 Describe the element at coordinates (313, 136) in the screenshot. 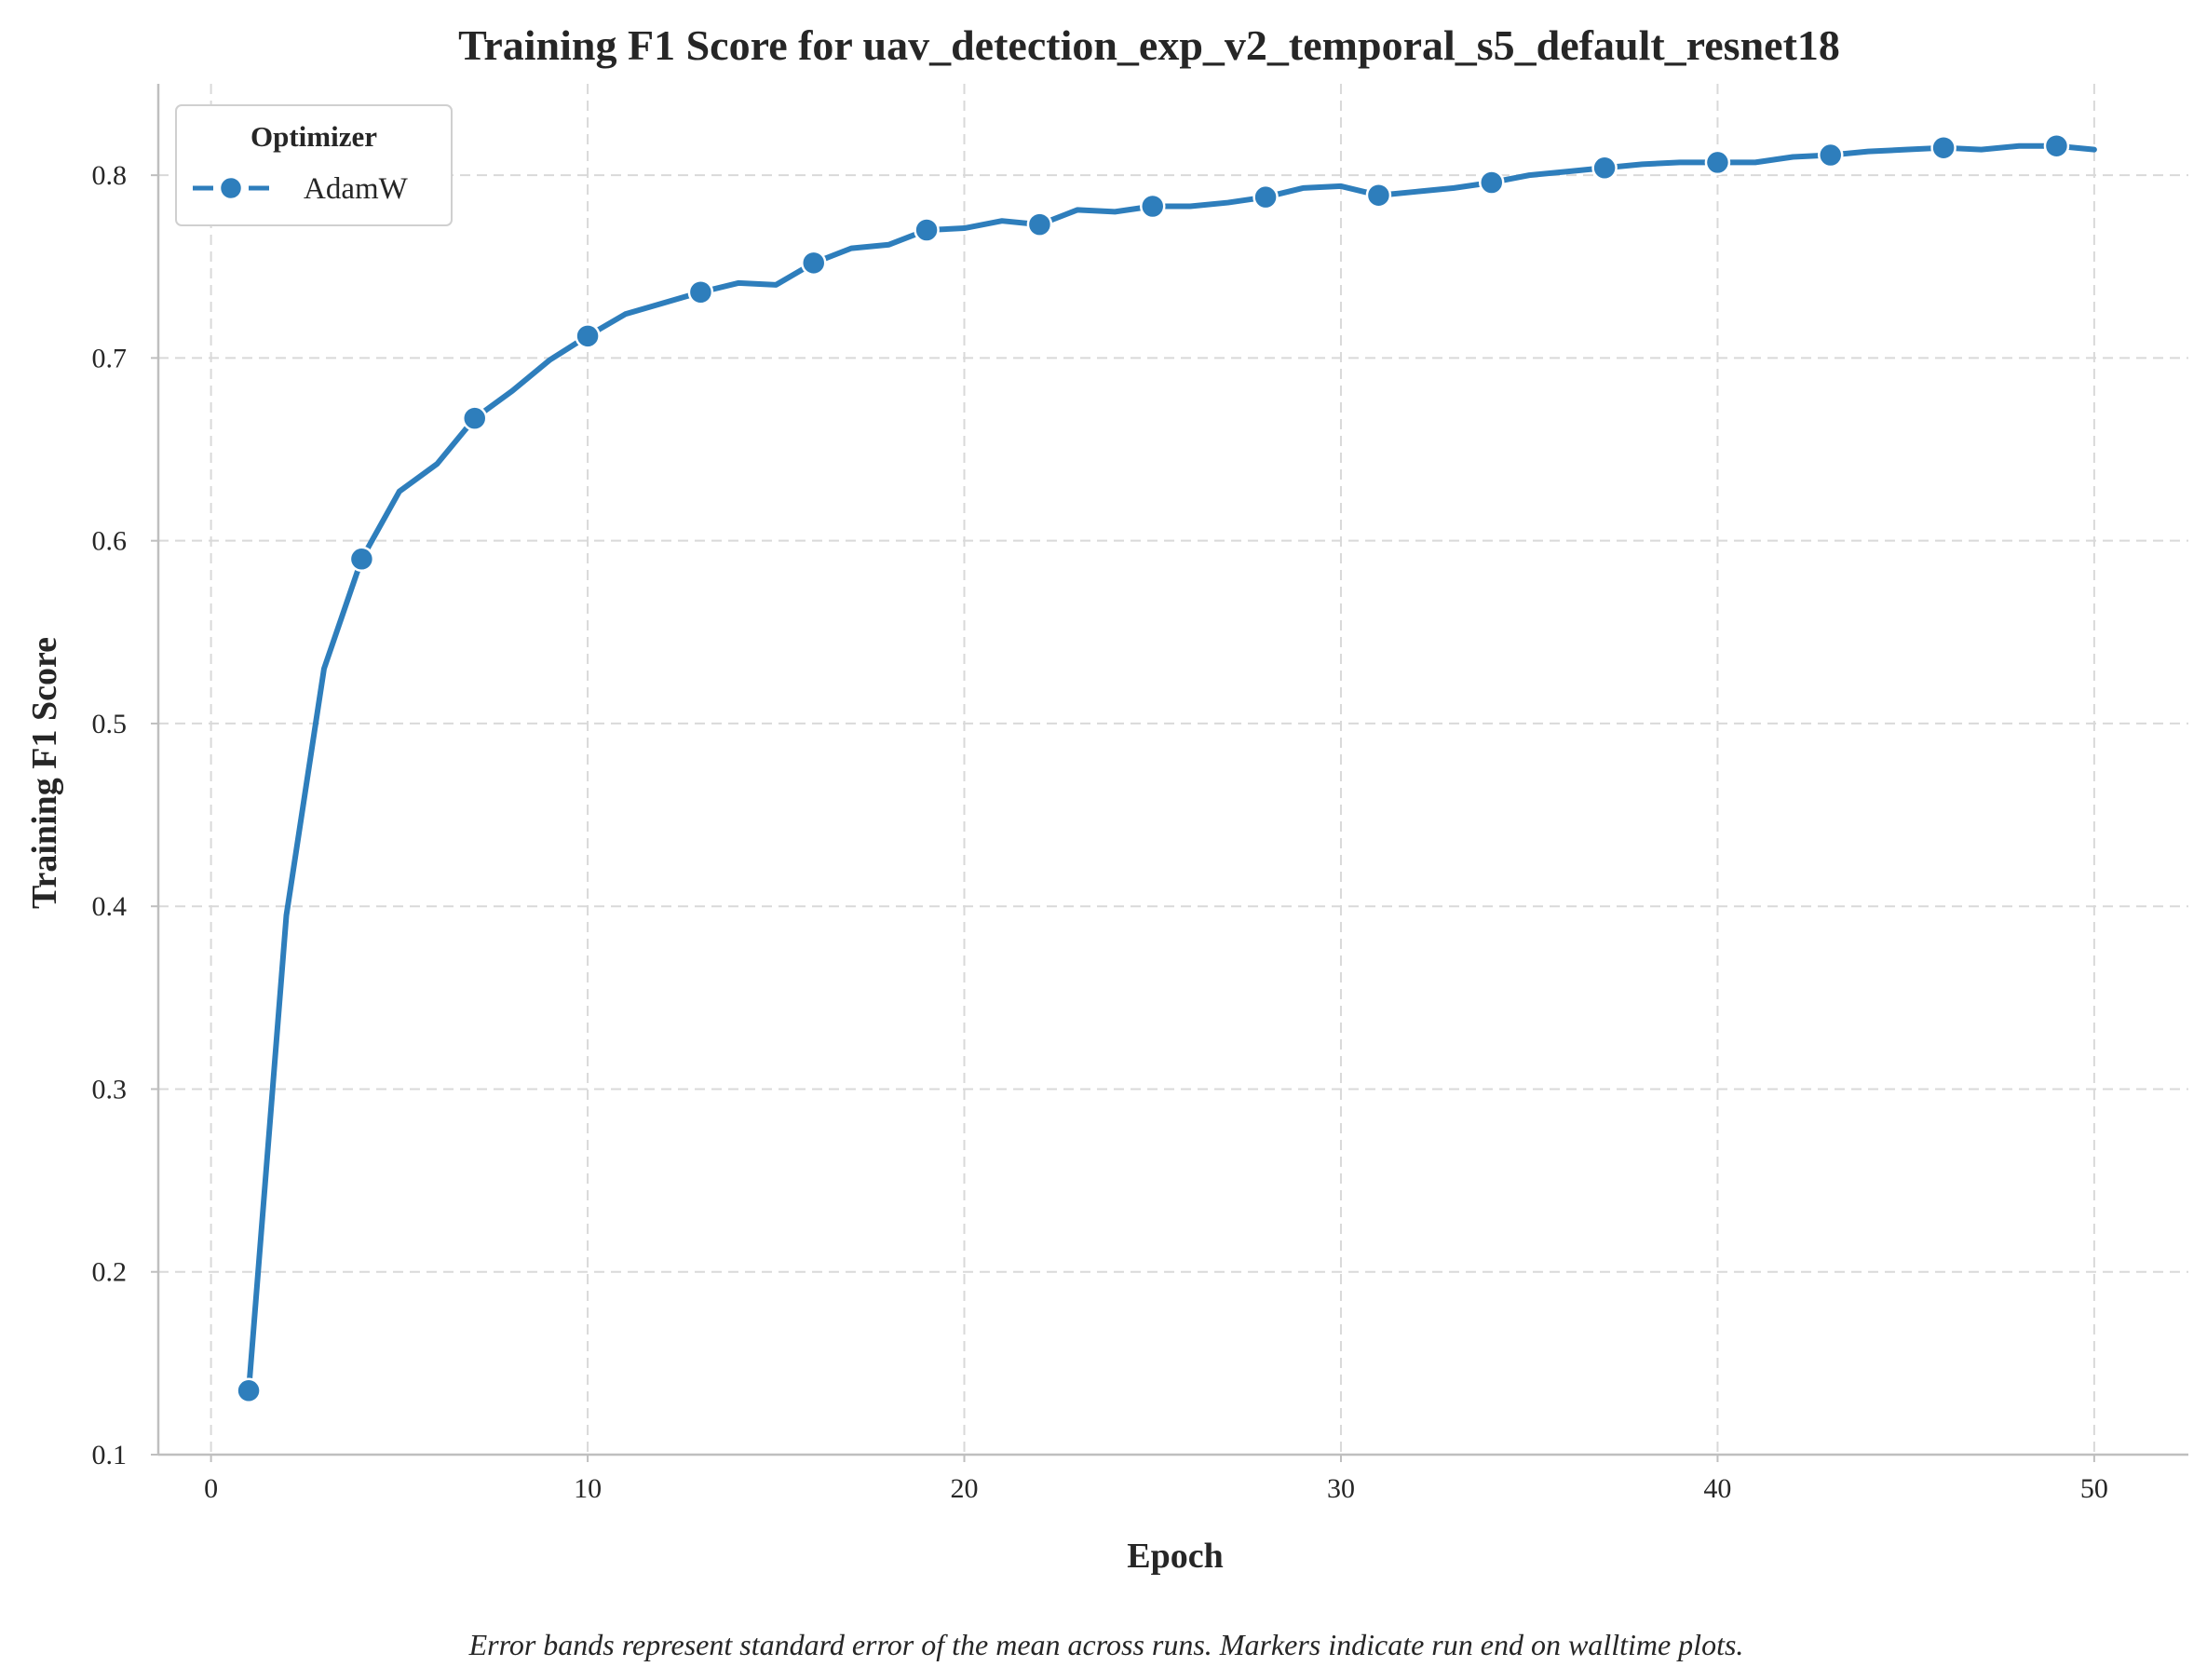

I see `legend-title: Optimizer` at that location.